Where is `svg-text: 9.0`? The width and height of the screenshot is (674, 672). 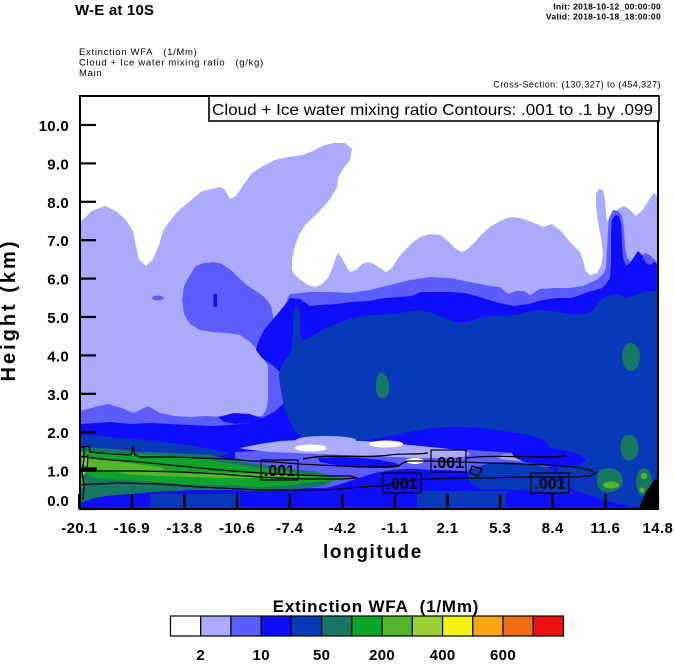 svg-text: 9.0 is located at coordinates (58, 164).